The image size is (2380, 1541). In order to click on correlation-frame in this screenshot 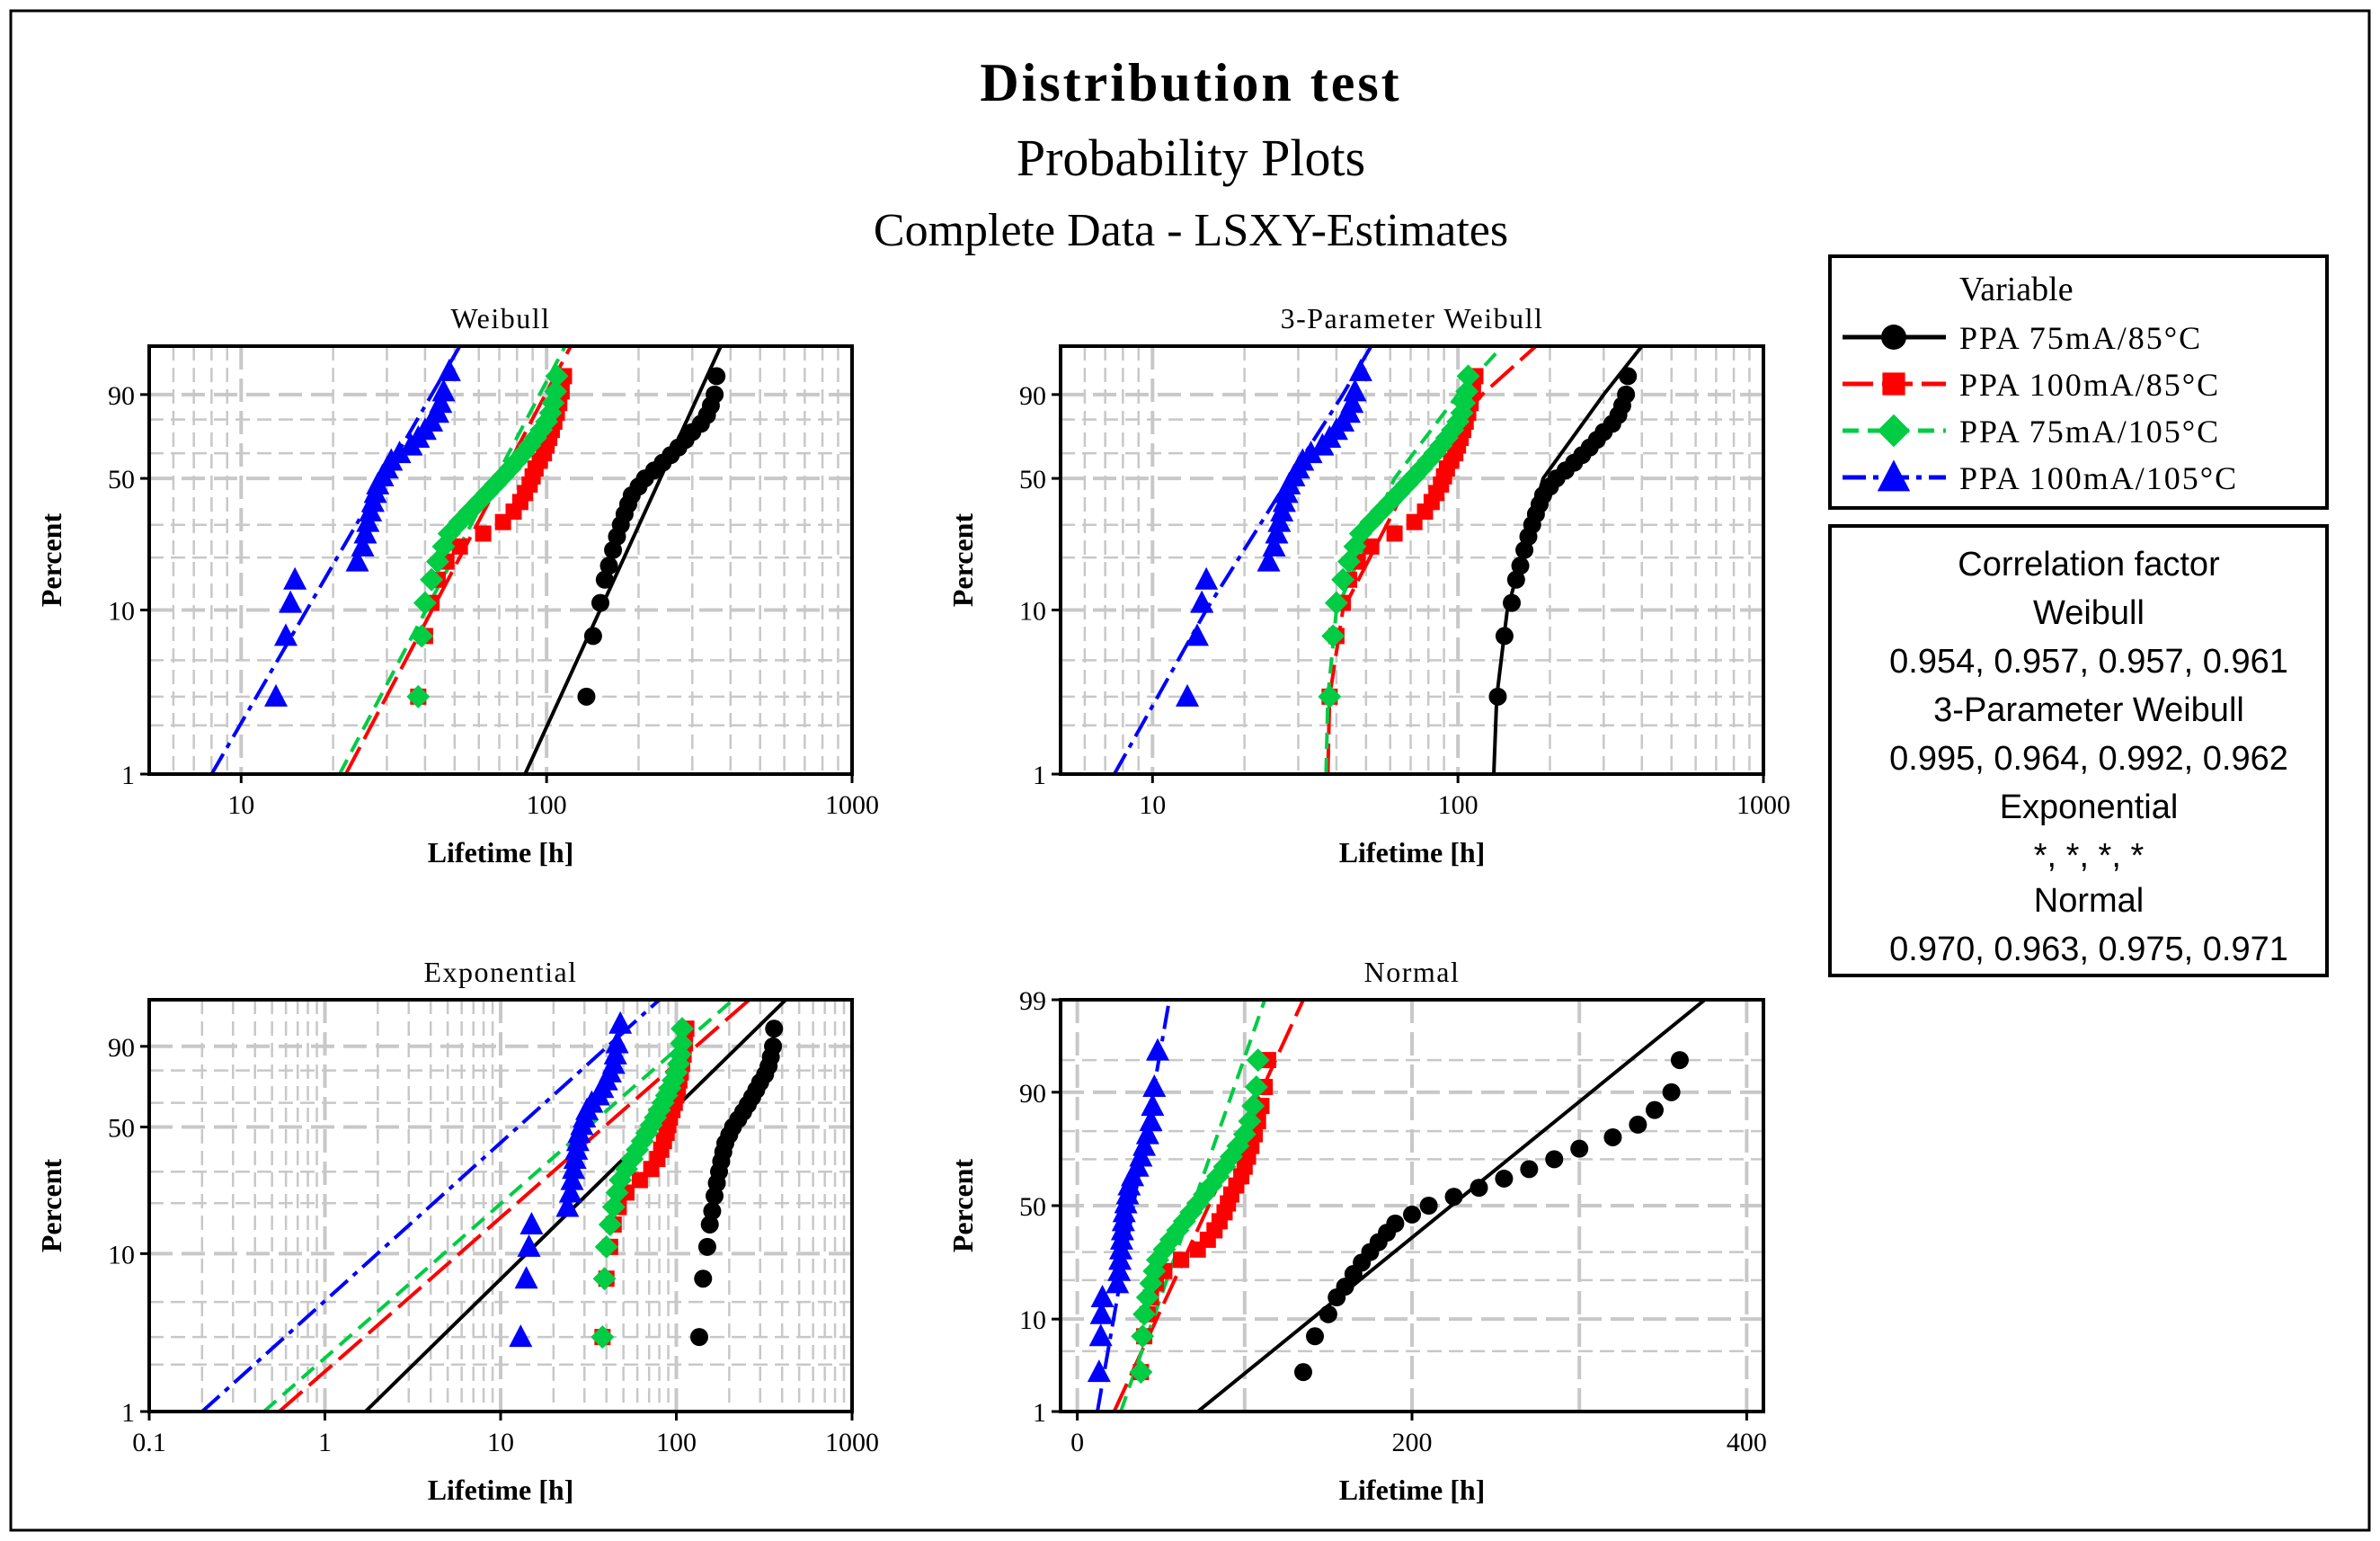, I will do `click(2078, 750)`.